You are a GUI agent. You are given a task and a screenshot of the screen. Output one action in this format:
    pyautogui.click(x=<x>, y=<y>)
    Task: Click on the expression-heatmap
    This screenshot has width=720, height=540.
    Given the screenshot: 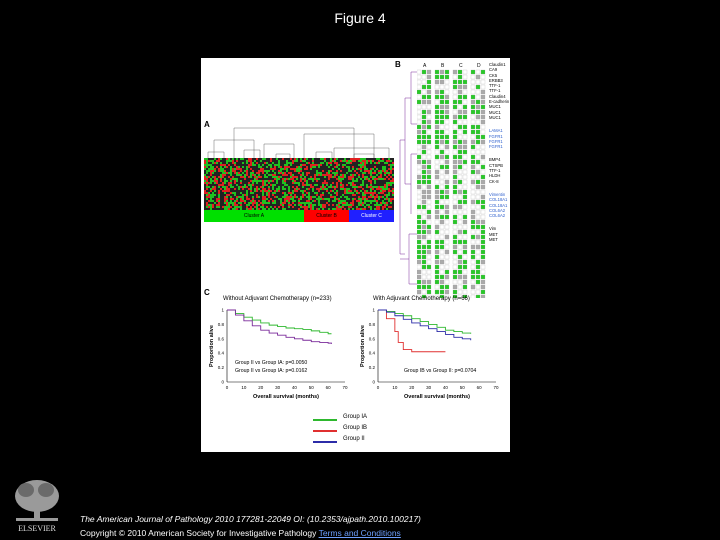 What is the action you would take?
    pyautogui.click(x=299, y=184)
    